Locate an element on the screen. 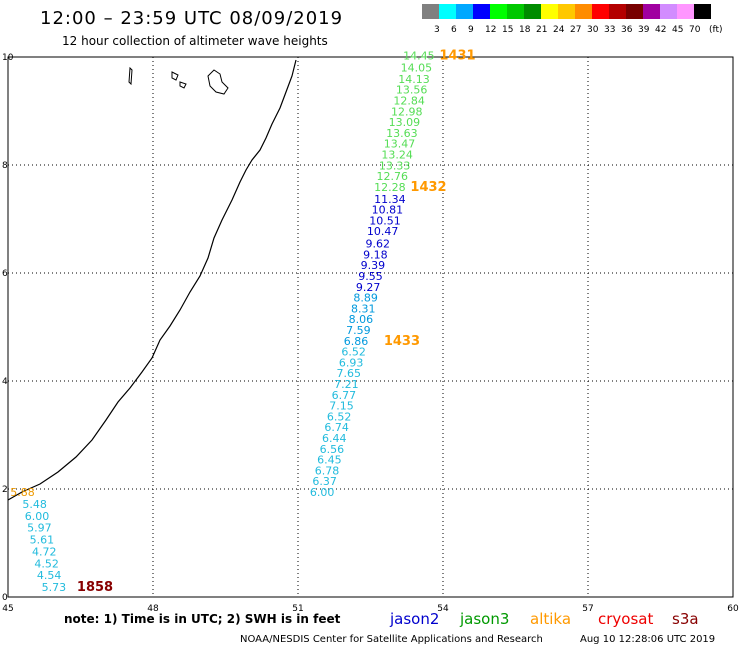  wave-height-label: 6.45 is located at coordinates (329, 460).